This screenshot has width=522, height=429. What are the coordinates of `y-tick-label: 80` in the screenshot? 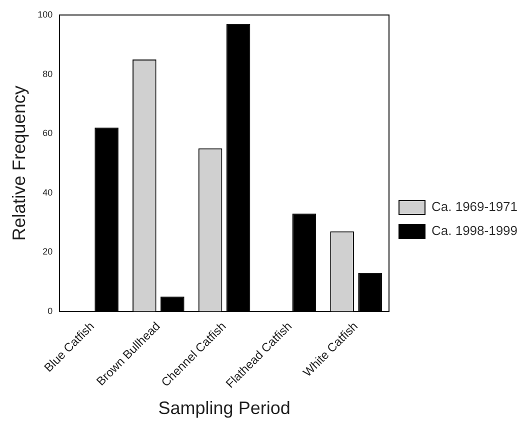 It's located at (47, 73).